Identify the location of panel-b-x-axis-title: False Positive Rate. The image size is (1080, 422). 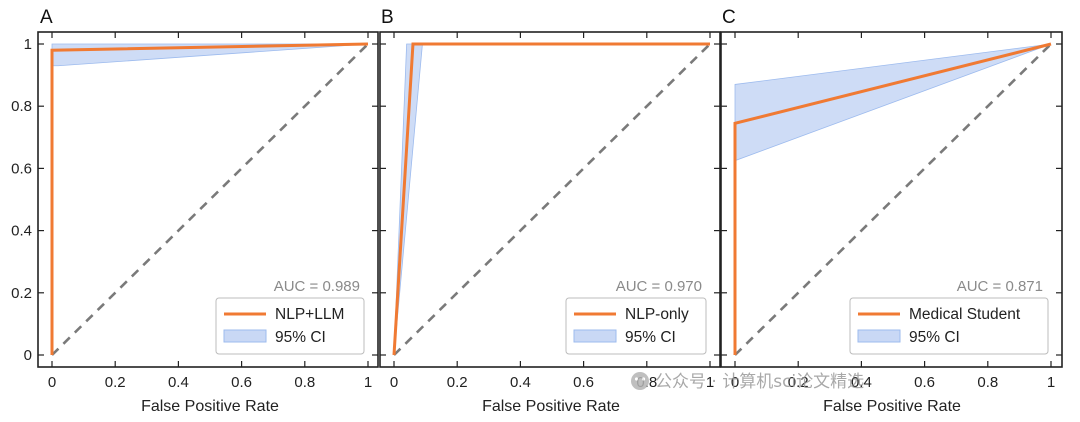
(551, 406).